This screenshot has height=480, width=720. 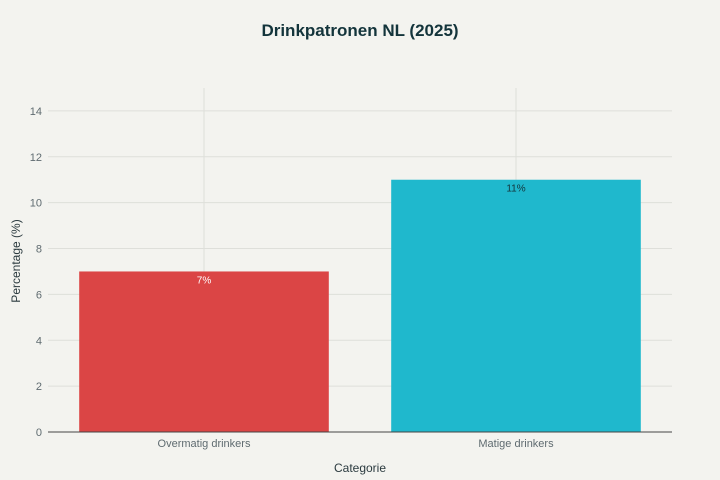 What do you see at coordinates (36, 158) in the screenshot?
I see `y-tick-label: 12` at bounding box center [36, 158].